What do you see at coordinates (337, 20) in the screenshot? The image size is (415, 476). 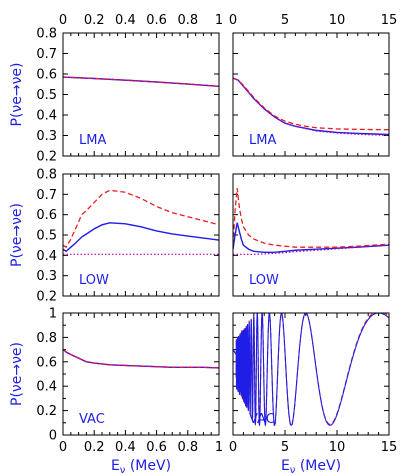 I see `top-x-tick-label: 10` at bounding box center [337, 20].